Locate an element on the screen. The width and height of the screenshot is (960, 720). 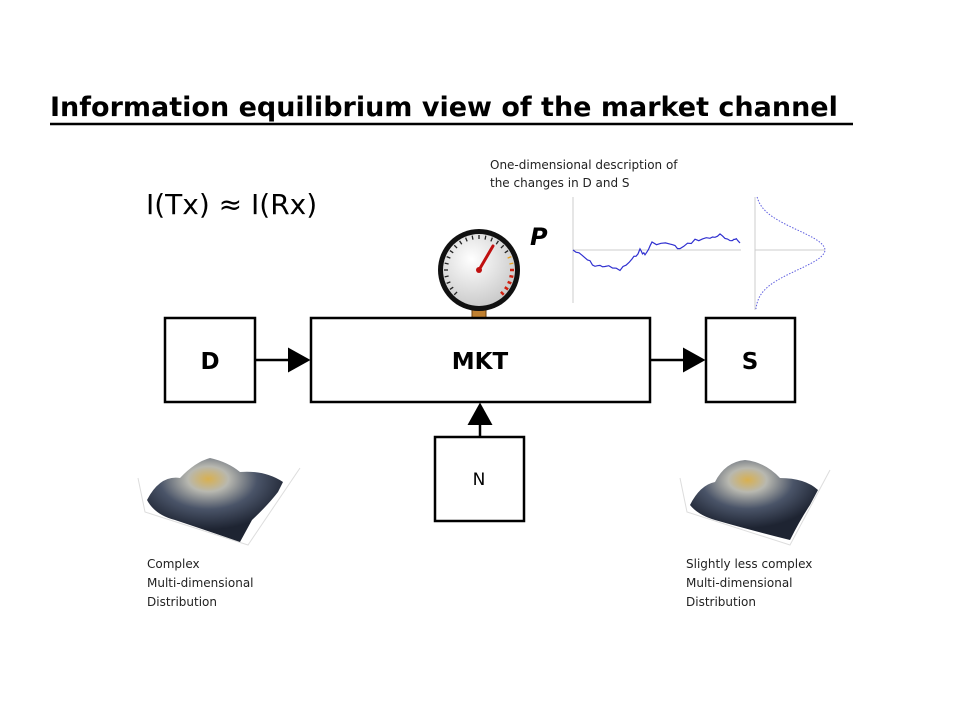
pressure-gauge-icon is located at coordinates (479, 274).